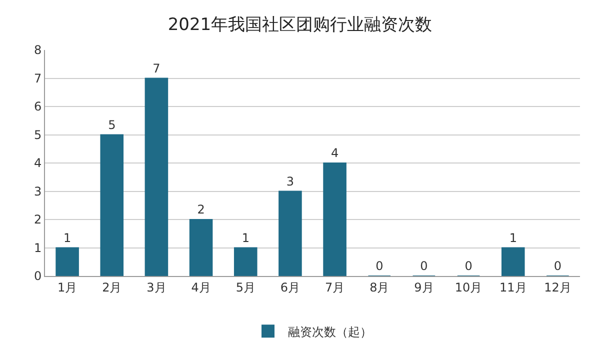 The width and height of the screenshot is (600, 358). What do you see at coordinates (380, 287) in the screenshot?
I see `x-tick-label: 8月` at bounding box center [380, 287].